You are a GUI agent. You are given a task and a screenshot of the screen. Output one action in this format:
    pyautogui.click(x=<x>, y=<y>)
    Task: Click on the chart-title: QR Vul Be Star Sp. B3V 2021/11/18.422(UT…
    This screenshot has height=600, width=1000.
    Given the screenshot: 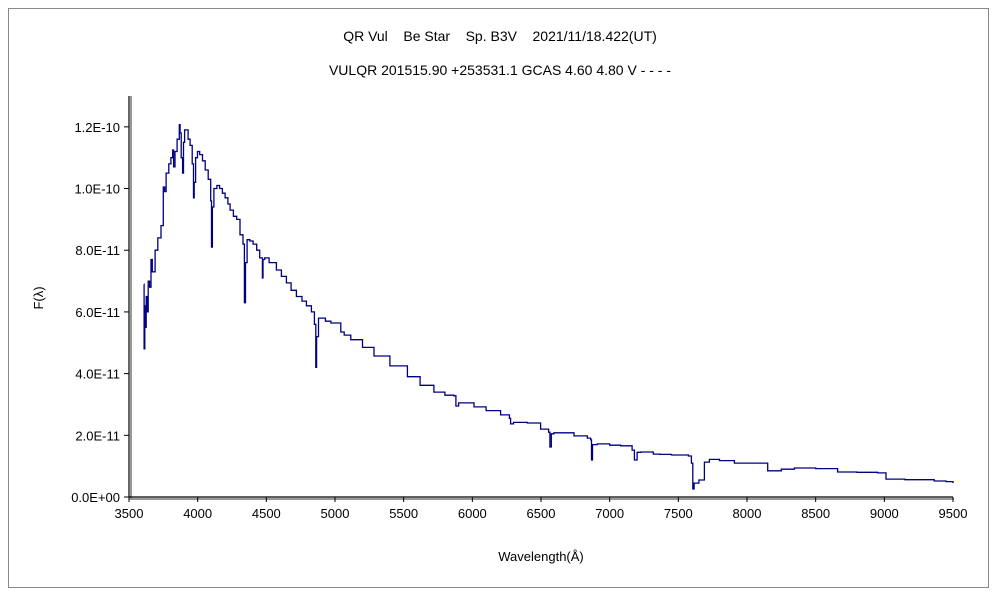 What is the action you would take?
    pyautogui.click(x=500, y=36)
    